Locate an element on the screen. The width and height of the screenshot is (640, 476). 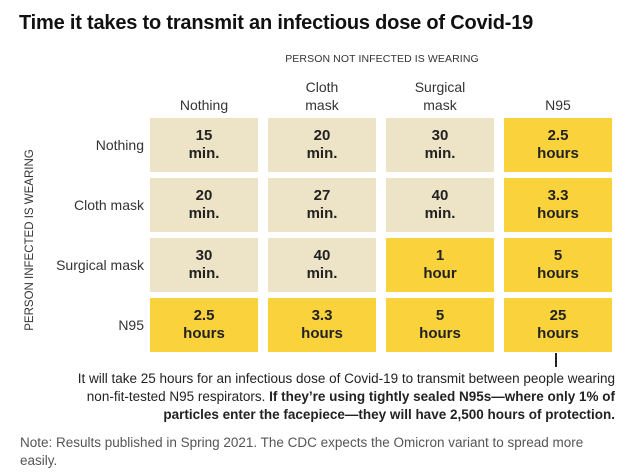
column-header-3: N95 is located at coordinates (558, 105).